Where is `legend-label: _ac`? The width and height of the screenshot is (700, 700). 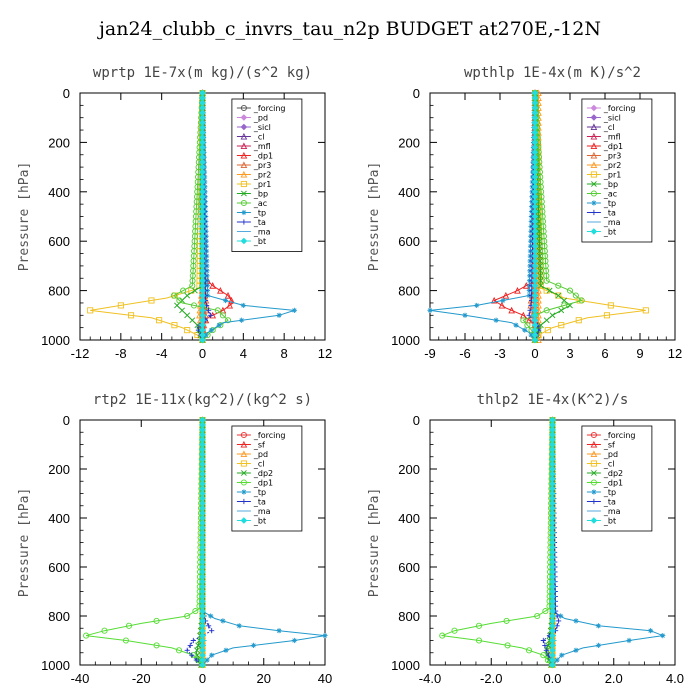 legend-label: _ac is located at coordinates (260, 203).